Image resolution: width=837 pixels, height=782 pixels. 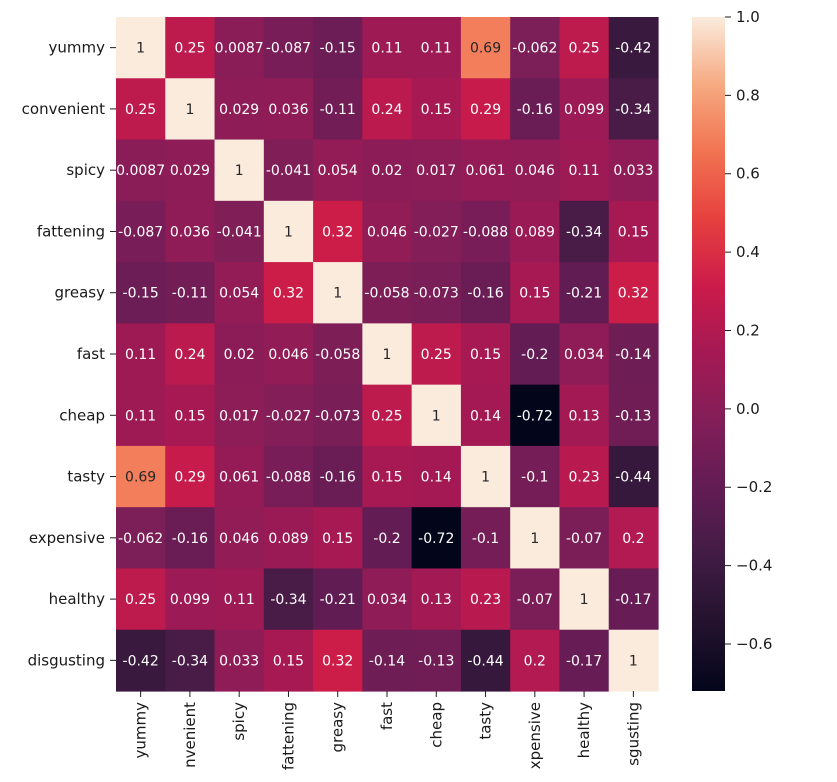 I want to click on heatmap-cell-fattening-greasy, so click(x=338, y=231).